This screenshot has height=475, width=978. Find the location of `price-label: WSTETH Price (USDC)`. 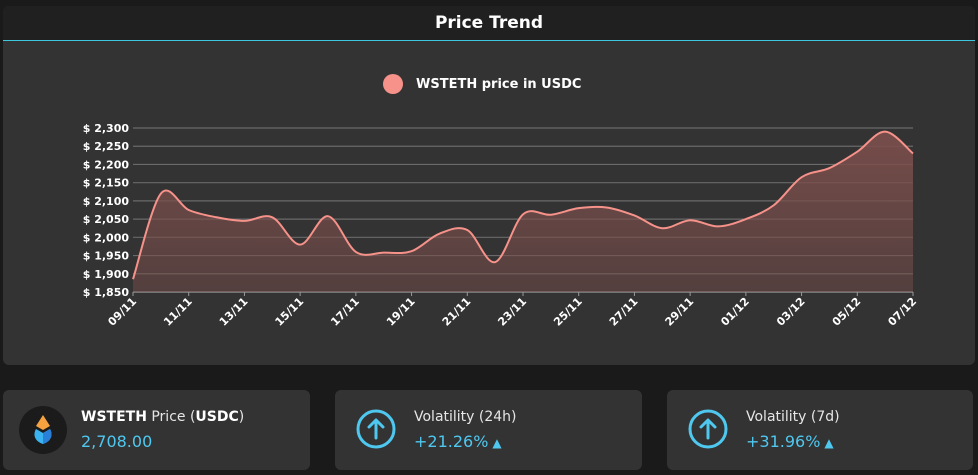

price-label: WSTETH Price (USDC) is located at coordinates (162, 417).